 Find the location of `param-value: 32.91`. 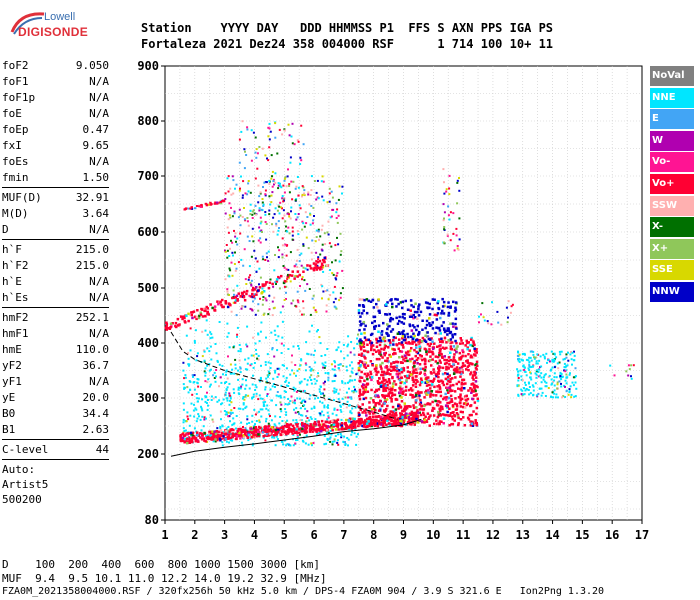

param-value: 32.91 is located at coordinates (92, 197).